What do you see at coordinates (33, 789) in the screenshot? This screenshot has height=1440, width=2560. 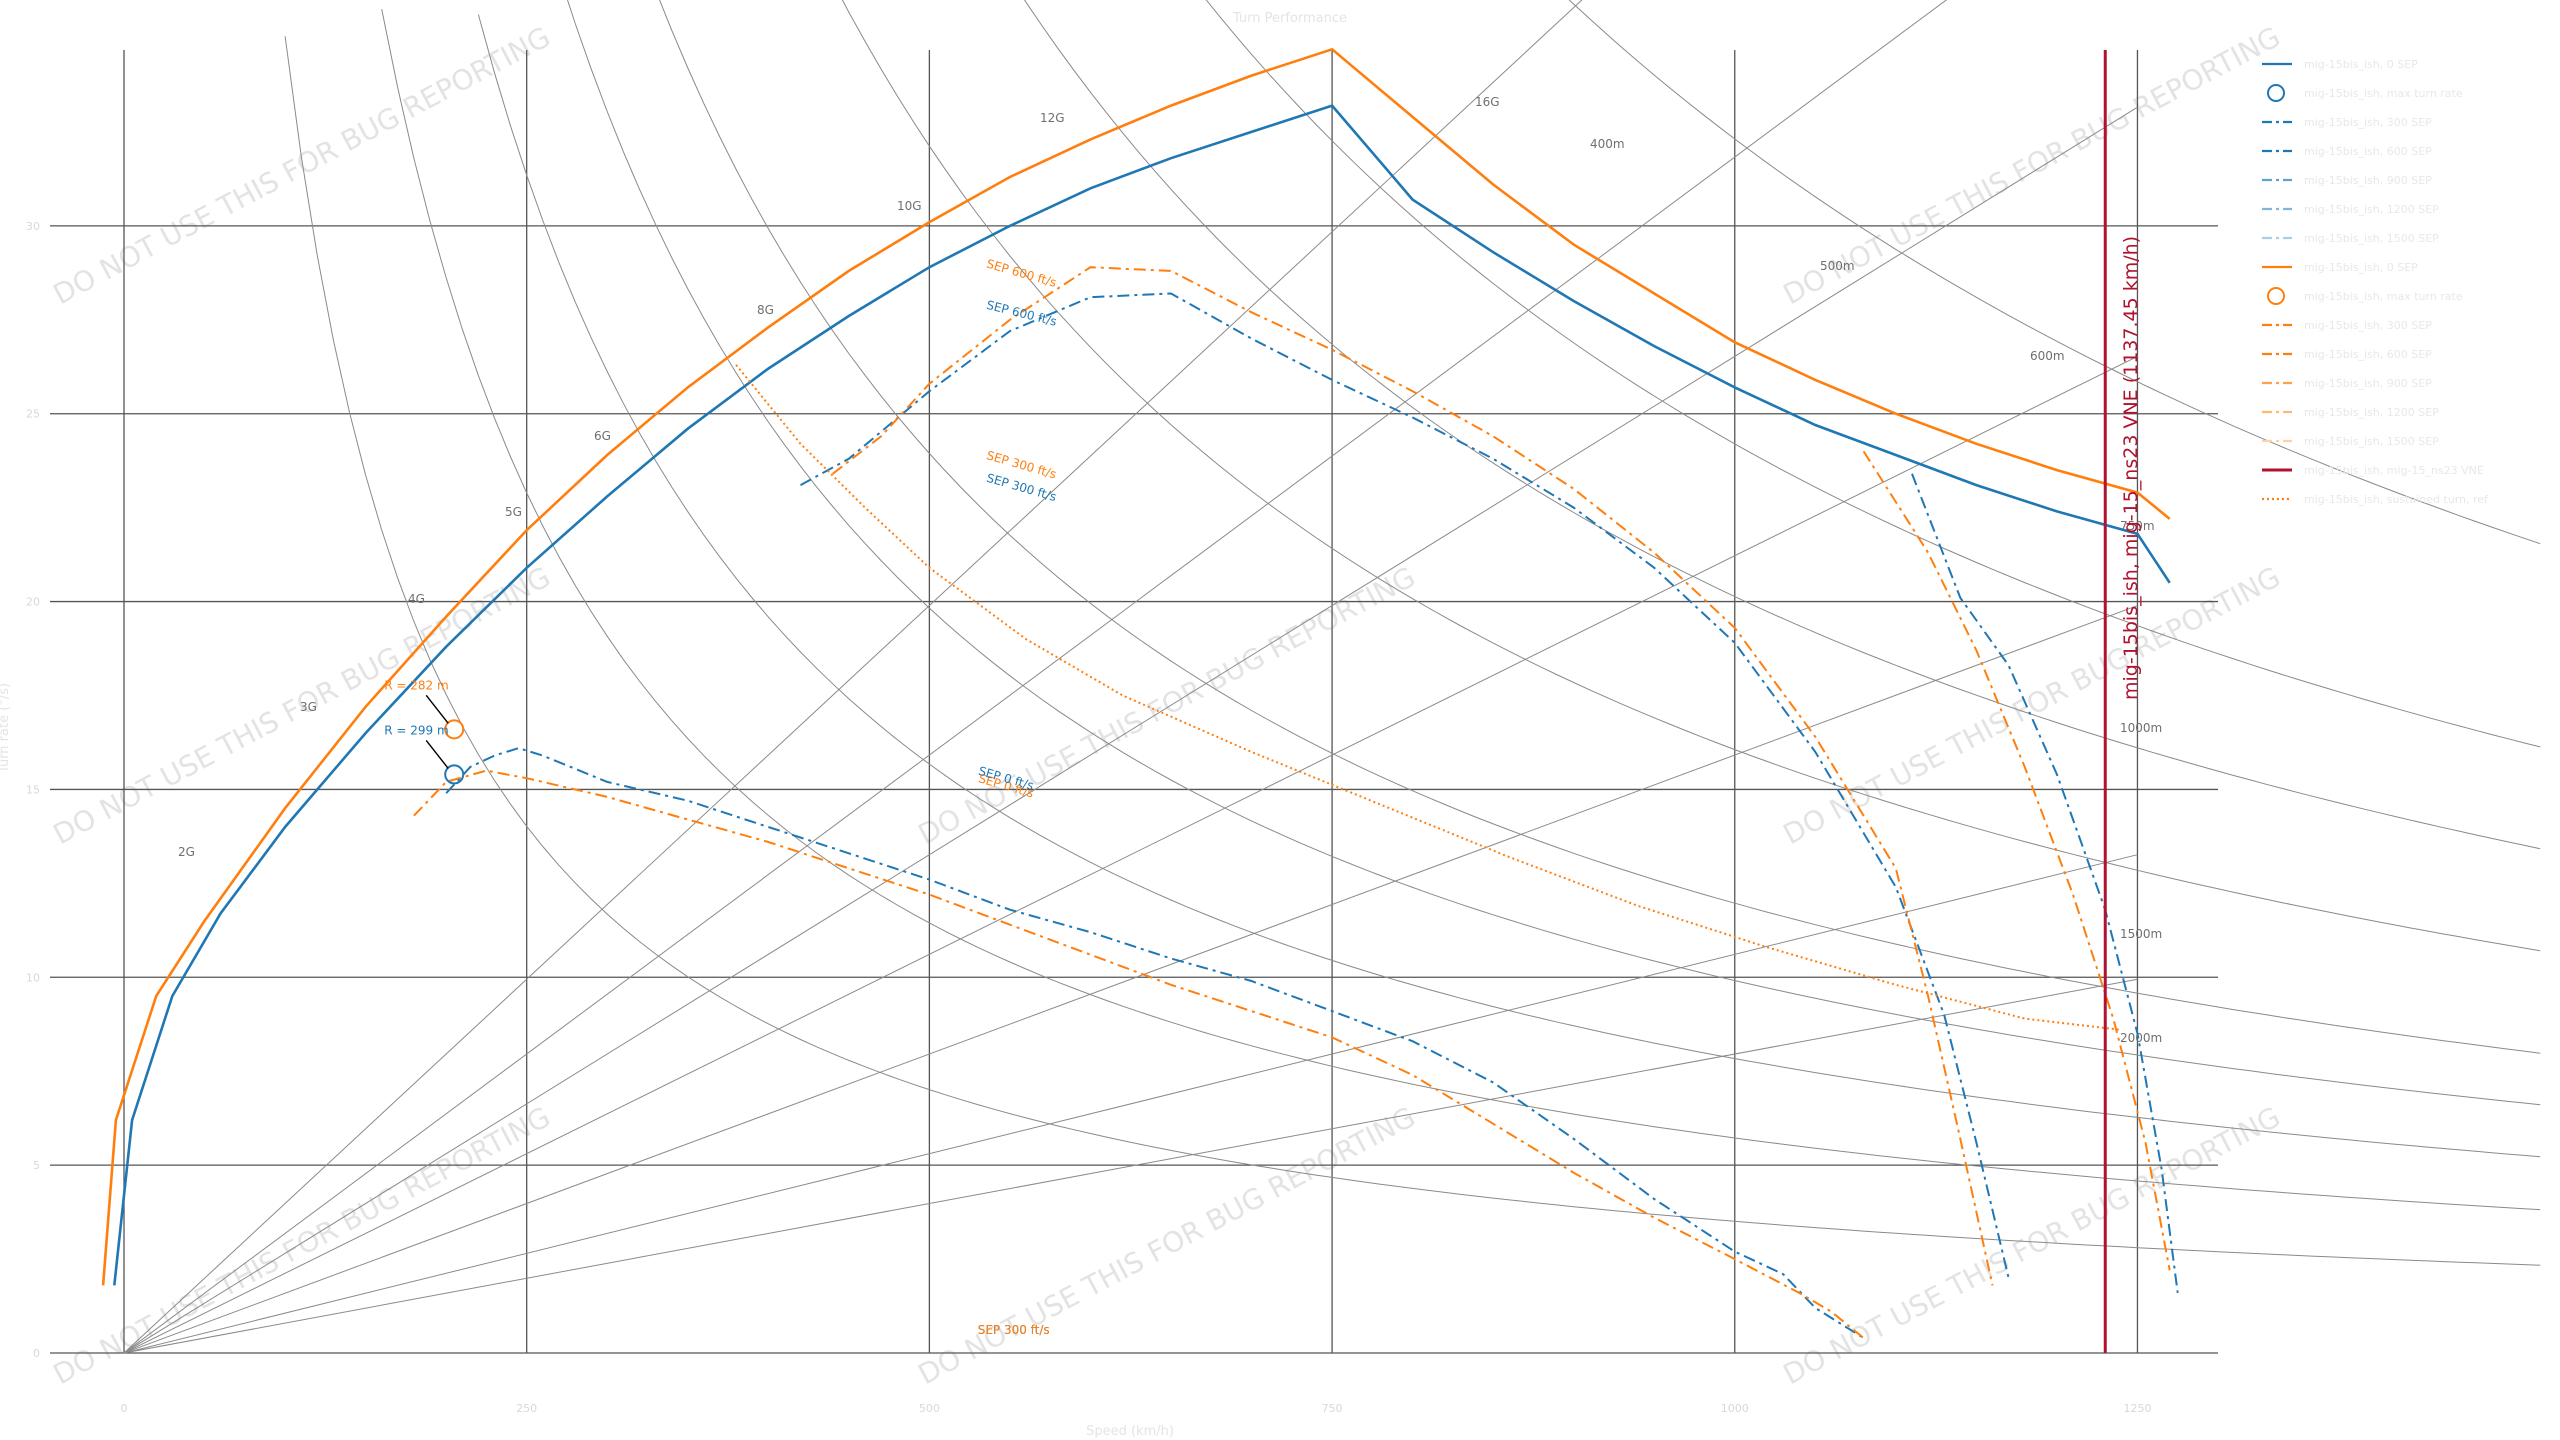 I see `y-tick-label: 15` at bounding box center [33, 789].